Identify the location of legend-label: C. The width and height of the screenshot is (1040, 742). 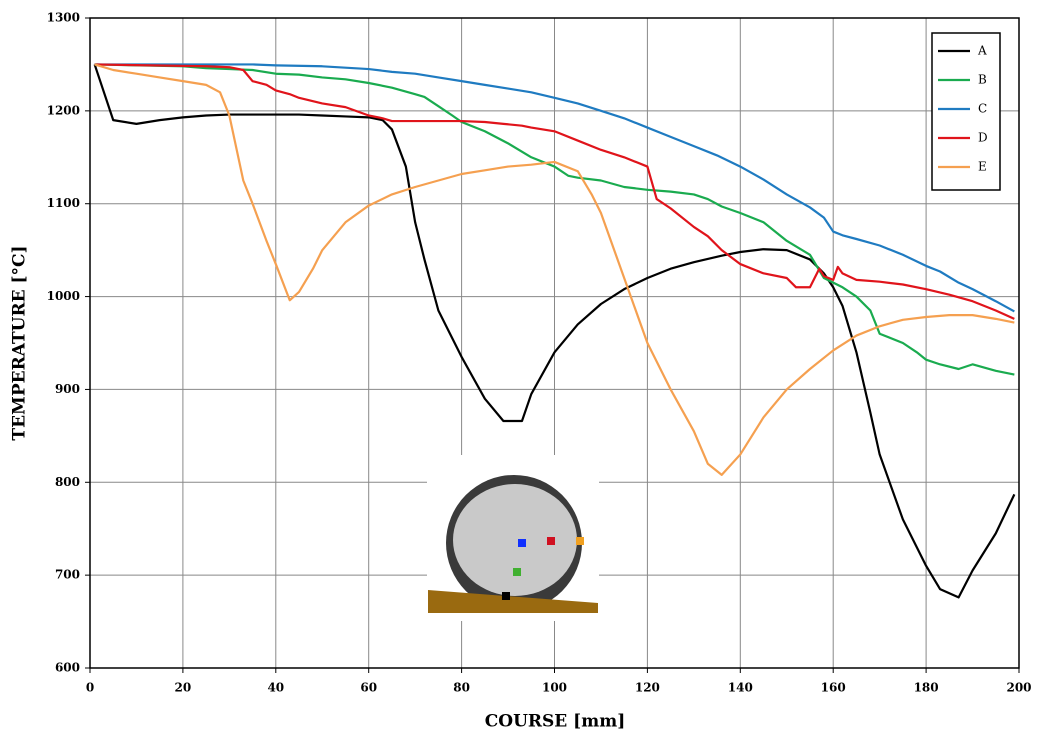
(982, 109).